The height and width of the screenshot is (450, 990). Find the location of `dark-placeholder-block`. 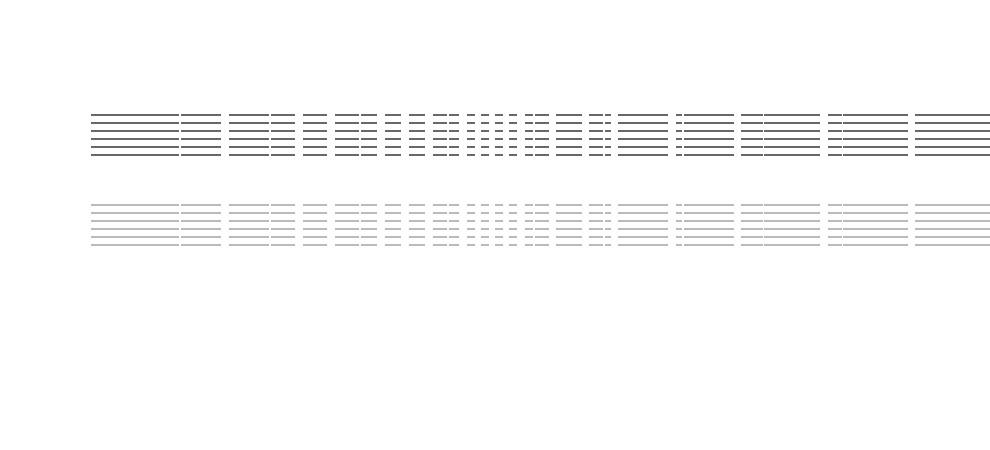

dark-placeholder-block is located at coordinates (540, 135).